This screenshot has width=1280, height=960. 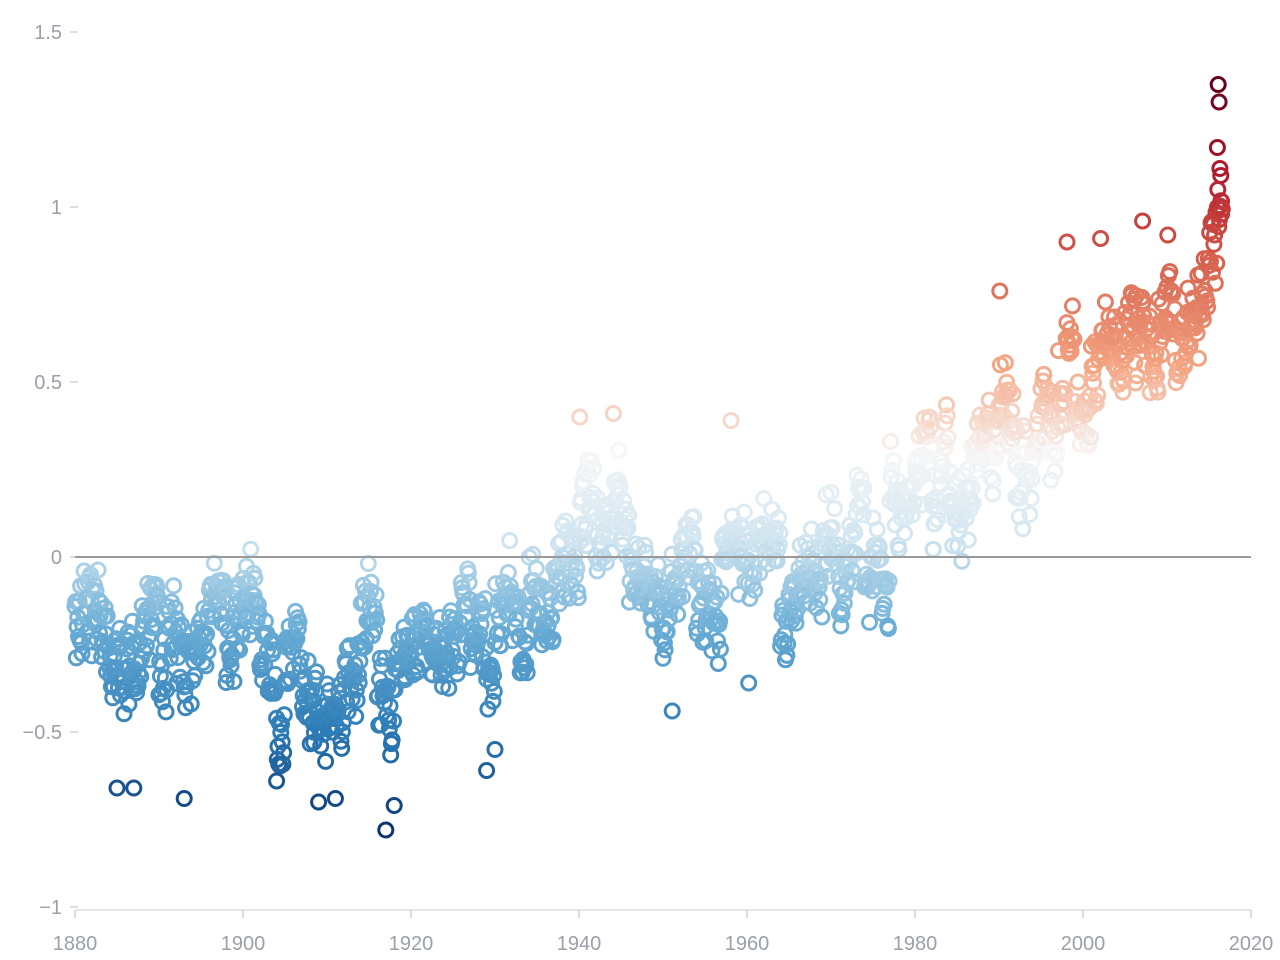 What do you see at coordinates (747, 944) in the screenshot?
I see `x-tick-label: 1960` at bounding box center [747, 944].